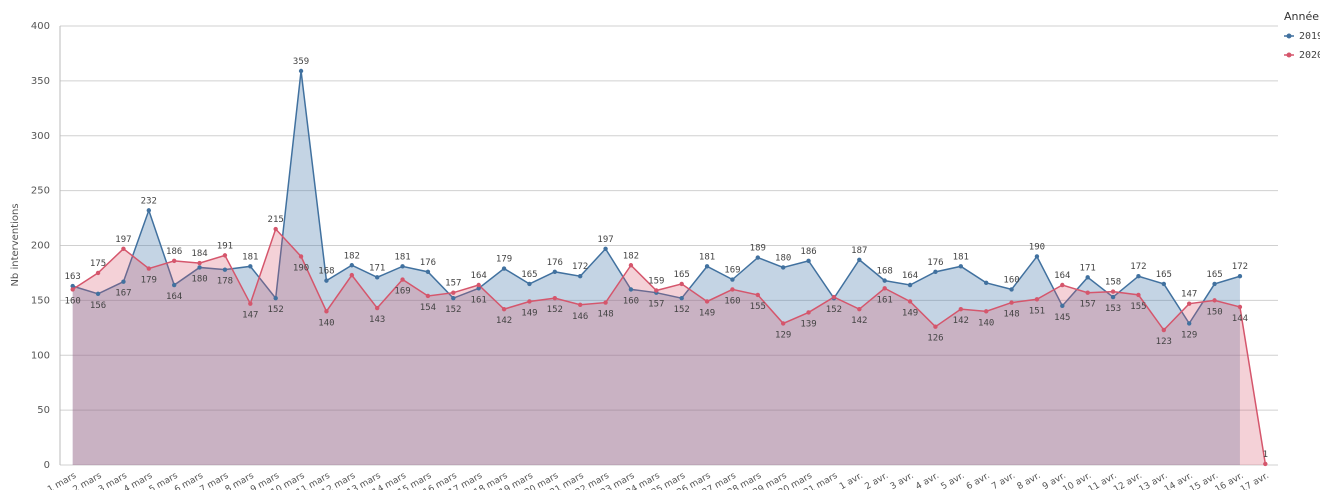  Describe the element at coordinates (301, 268) in the screenshot. I see `data-label: 190` at that location.